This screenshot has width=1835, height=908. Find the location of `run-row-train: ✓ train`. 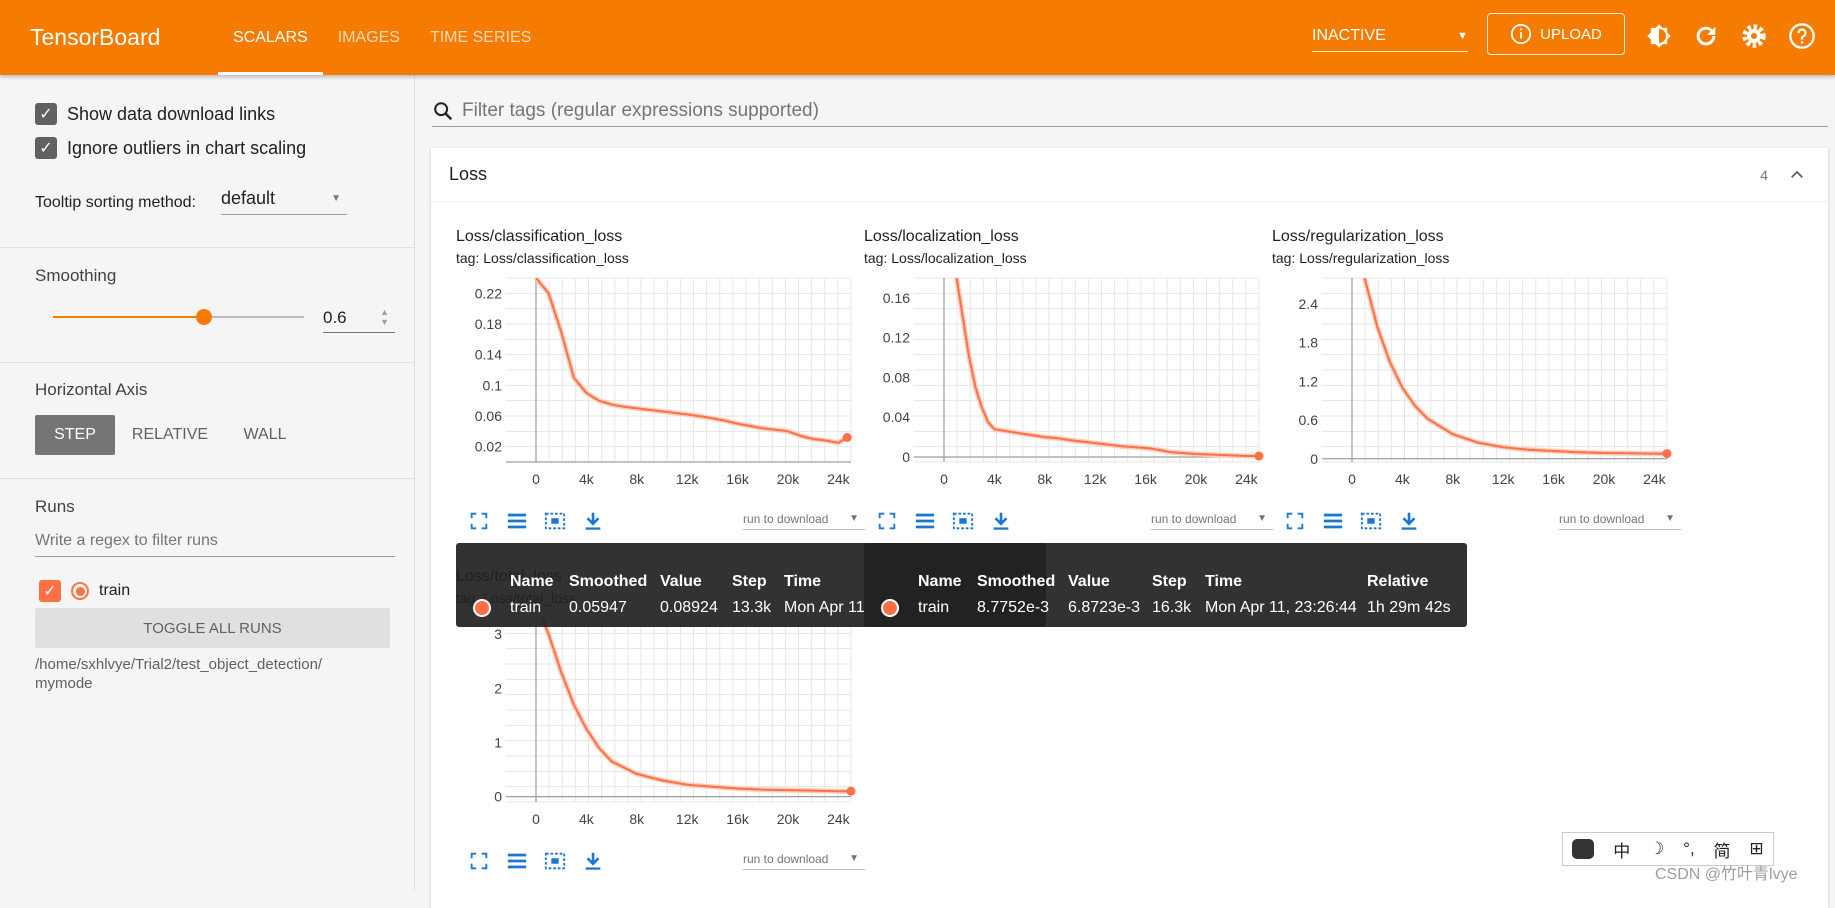

run-row-train: ✓ train is located at coordinates (84, 591).